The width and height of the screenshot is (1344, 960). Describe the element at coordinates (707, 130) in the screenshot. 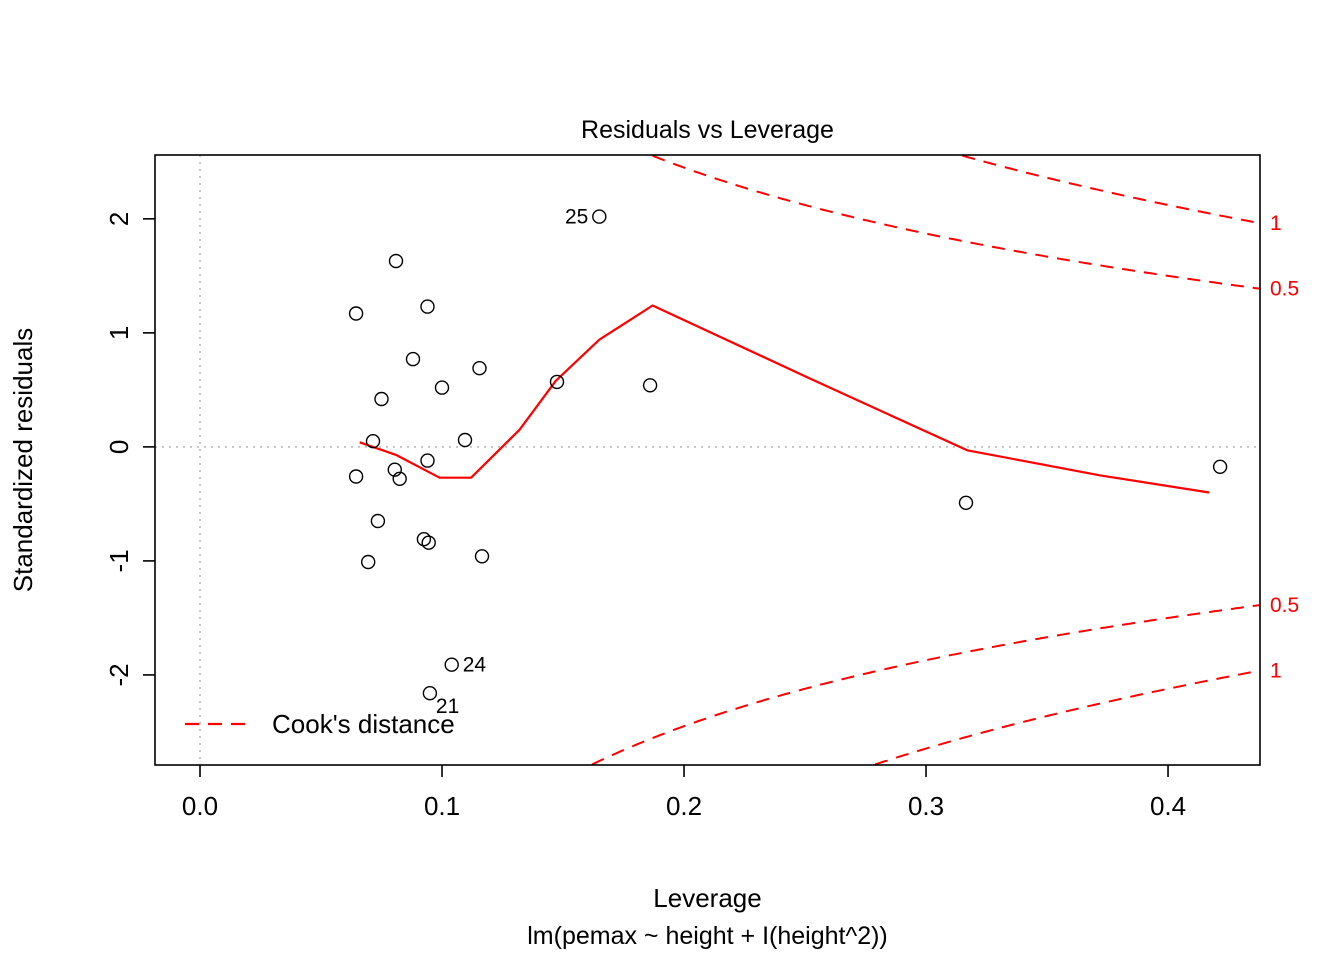

I see `chart-title: Residuals vs Leverage` at that location.